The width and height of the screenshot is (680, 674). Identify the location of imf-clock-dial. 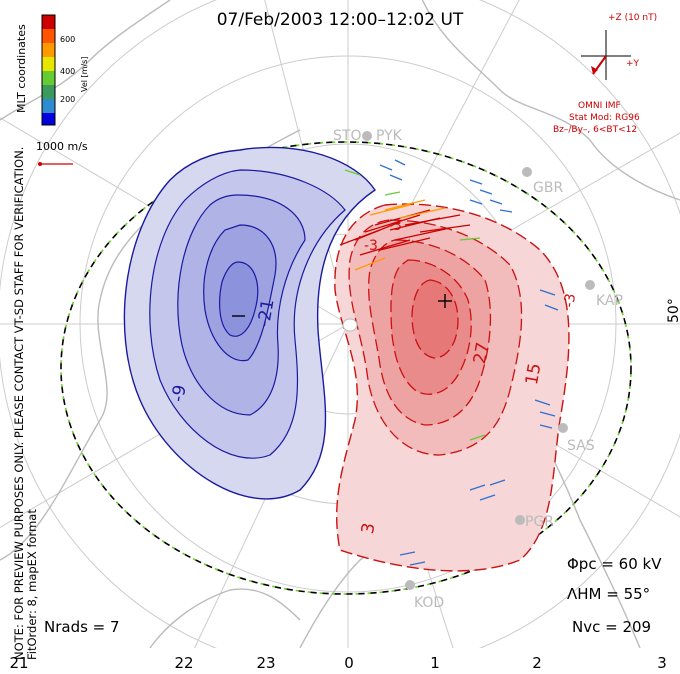
(606, 55).